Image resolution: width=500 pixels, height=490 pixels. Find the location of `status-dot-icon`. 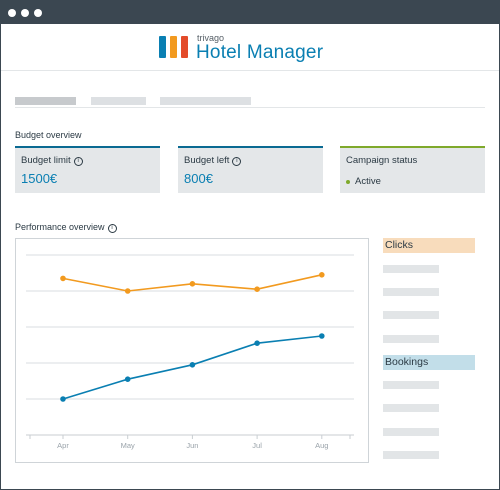

status-dot-icon is located at coordinates (348, 182).